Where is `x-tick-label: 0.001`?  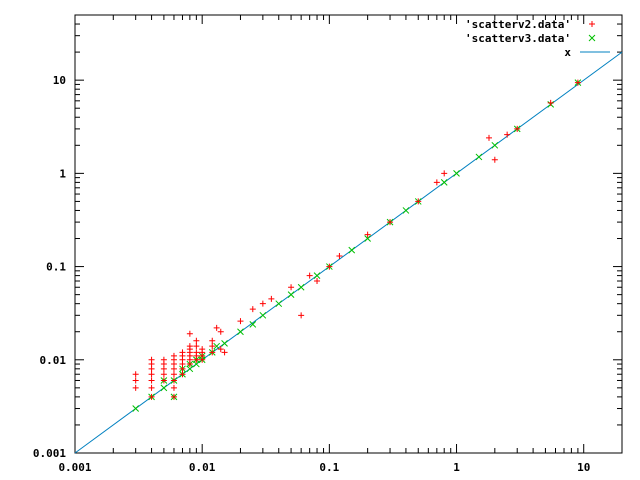
x-tick-label: 0.001 is located at coordinates (74, 467).